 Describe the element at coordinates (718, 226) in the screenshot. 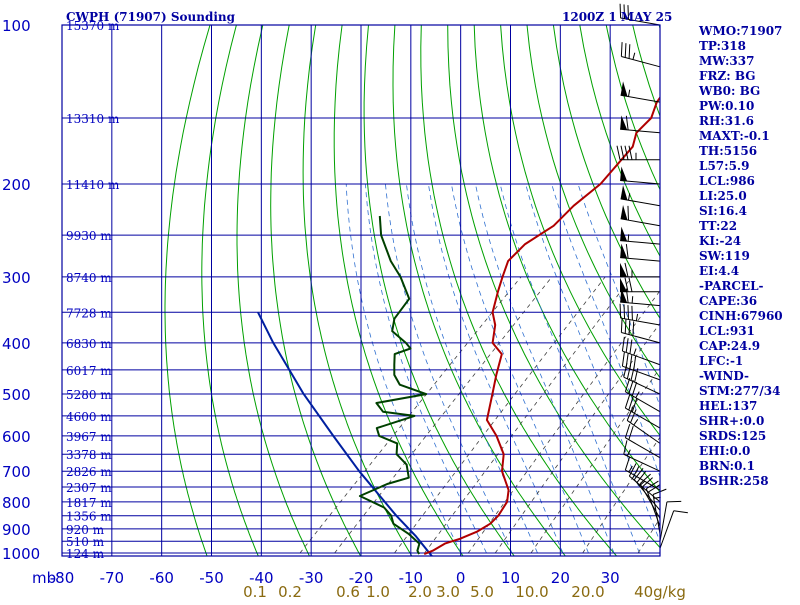

I see `index-line: TT:22` at that location.